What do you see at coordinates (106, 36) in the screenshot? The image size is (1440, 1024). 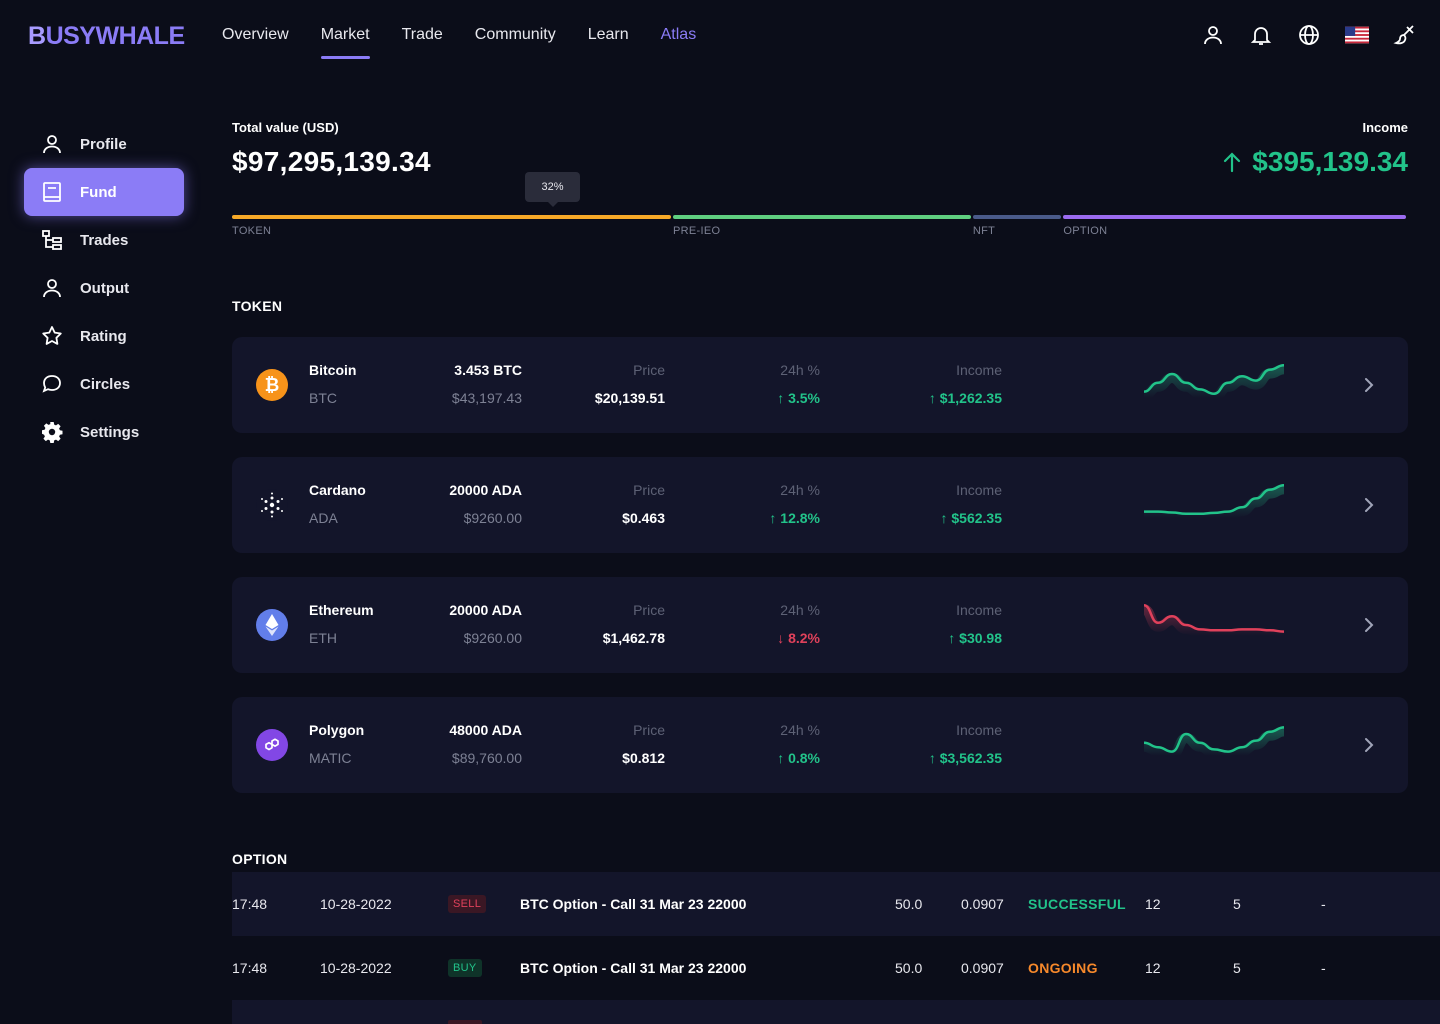 I see `logo: BUSYWHALE` at bounding box center [106, 36].